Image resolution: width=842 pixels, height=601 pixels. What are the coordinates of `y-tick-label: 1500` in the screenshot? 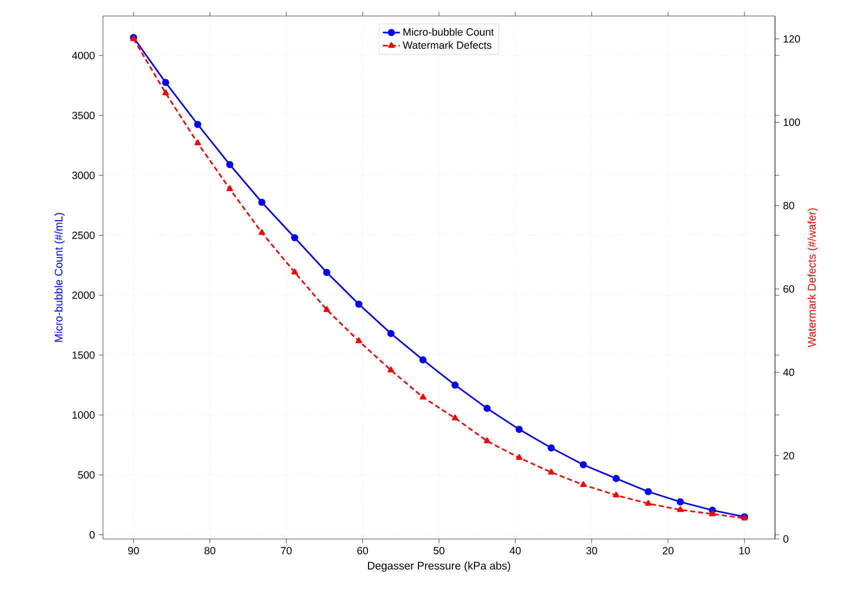 It's located at (83, 355).